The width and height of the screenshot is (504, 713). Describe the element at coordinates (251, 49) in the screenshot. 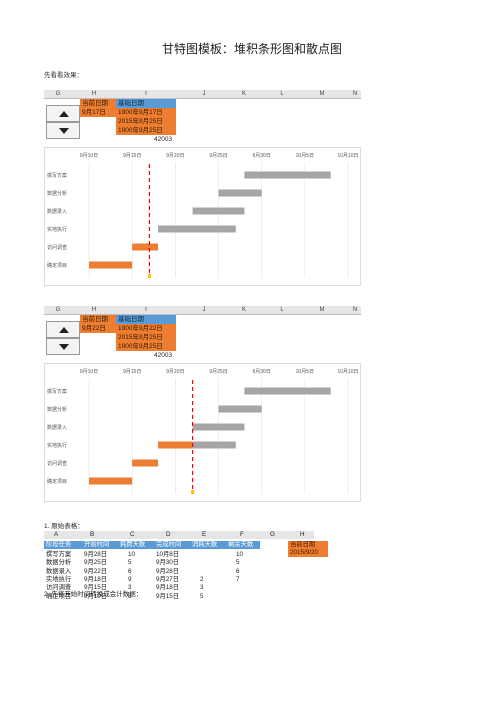

I see `document-title: 甘特图模板：堆积条形图和散点图` at that location.